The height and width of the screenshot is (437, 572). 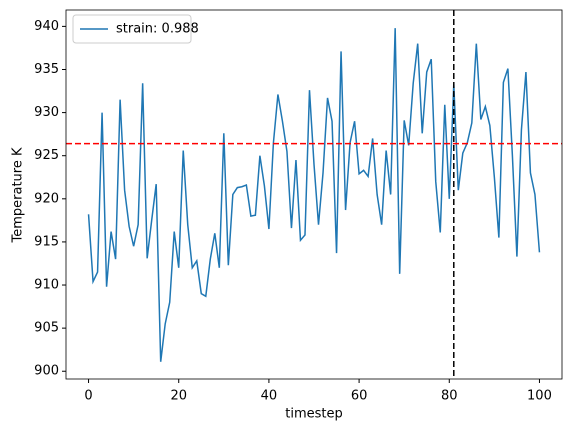 I want to click on legend-box, so click(x=132, y=29).